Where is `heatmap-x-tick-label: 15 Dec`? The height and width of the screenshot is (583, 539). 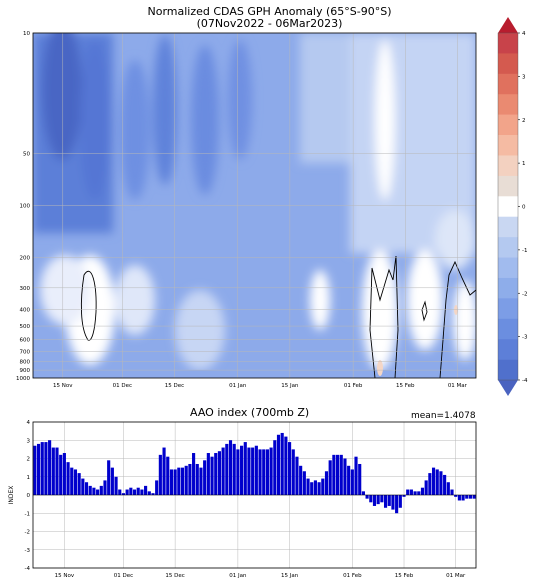
heatmap-x-tick-label: 15 Dec is located at coordinates (174, 386).